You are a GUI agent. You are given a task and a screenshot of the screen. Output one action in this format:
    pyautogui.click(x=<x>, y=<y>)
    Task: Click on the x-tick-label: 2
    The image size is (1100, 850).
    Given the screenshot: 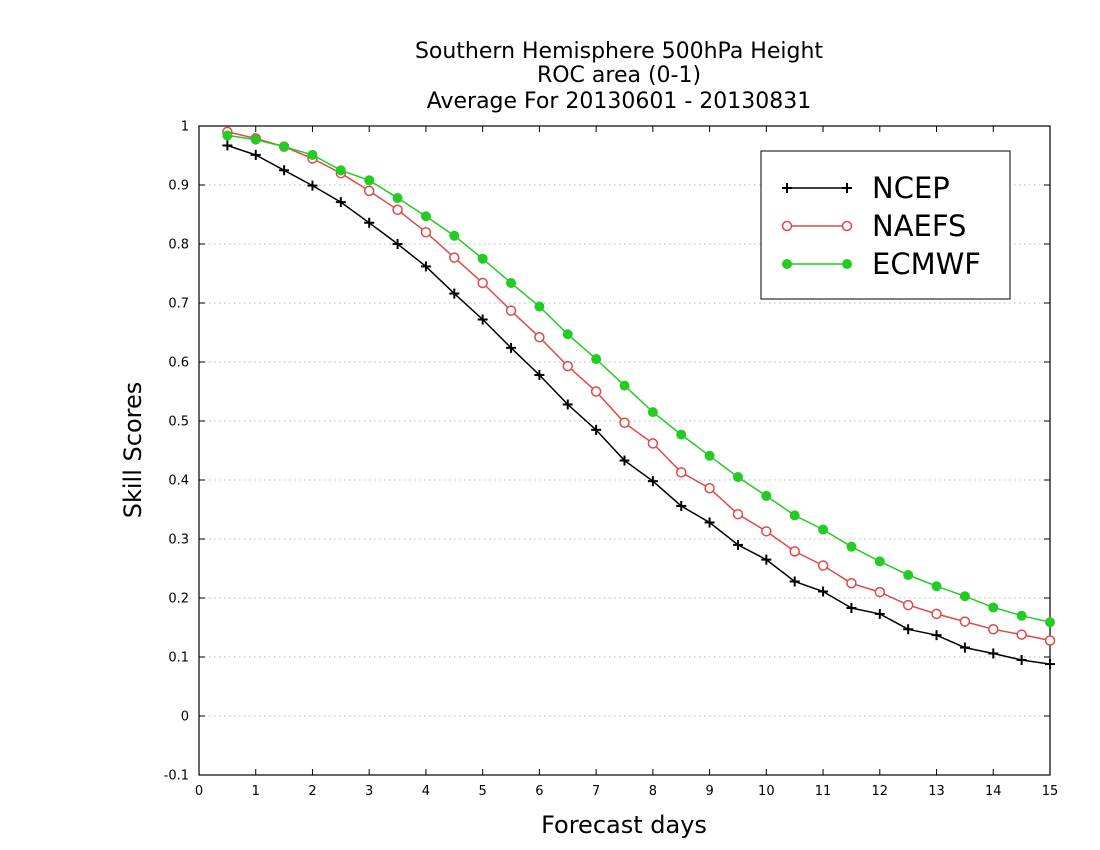 What is the action you would take?
    pyautogui.click(x=312, y=791)
    